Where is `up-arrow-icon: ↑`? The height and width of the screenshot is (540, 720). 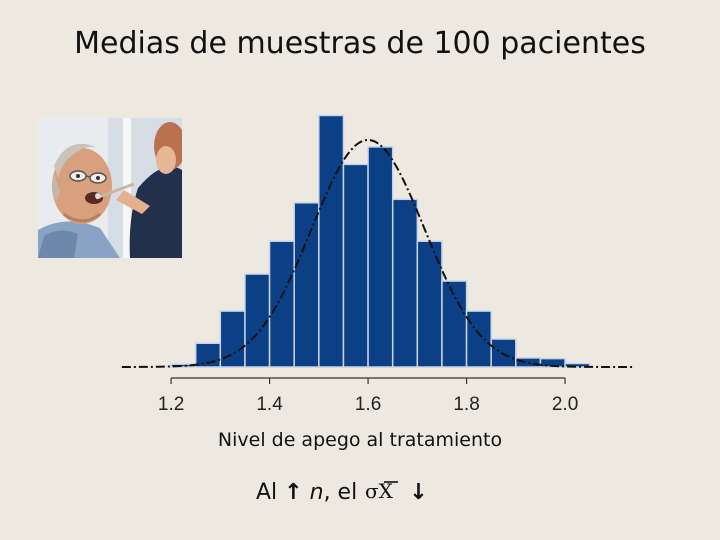
up-arrow-icon: ↑ is located at coordinates (293, 492).